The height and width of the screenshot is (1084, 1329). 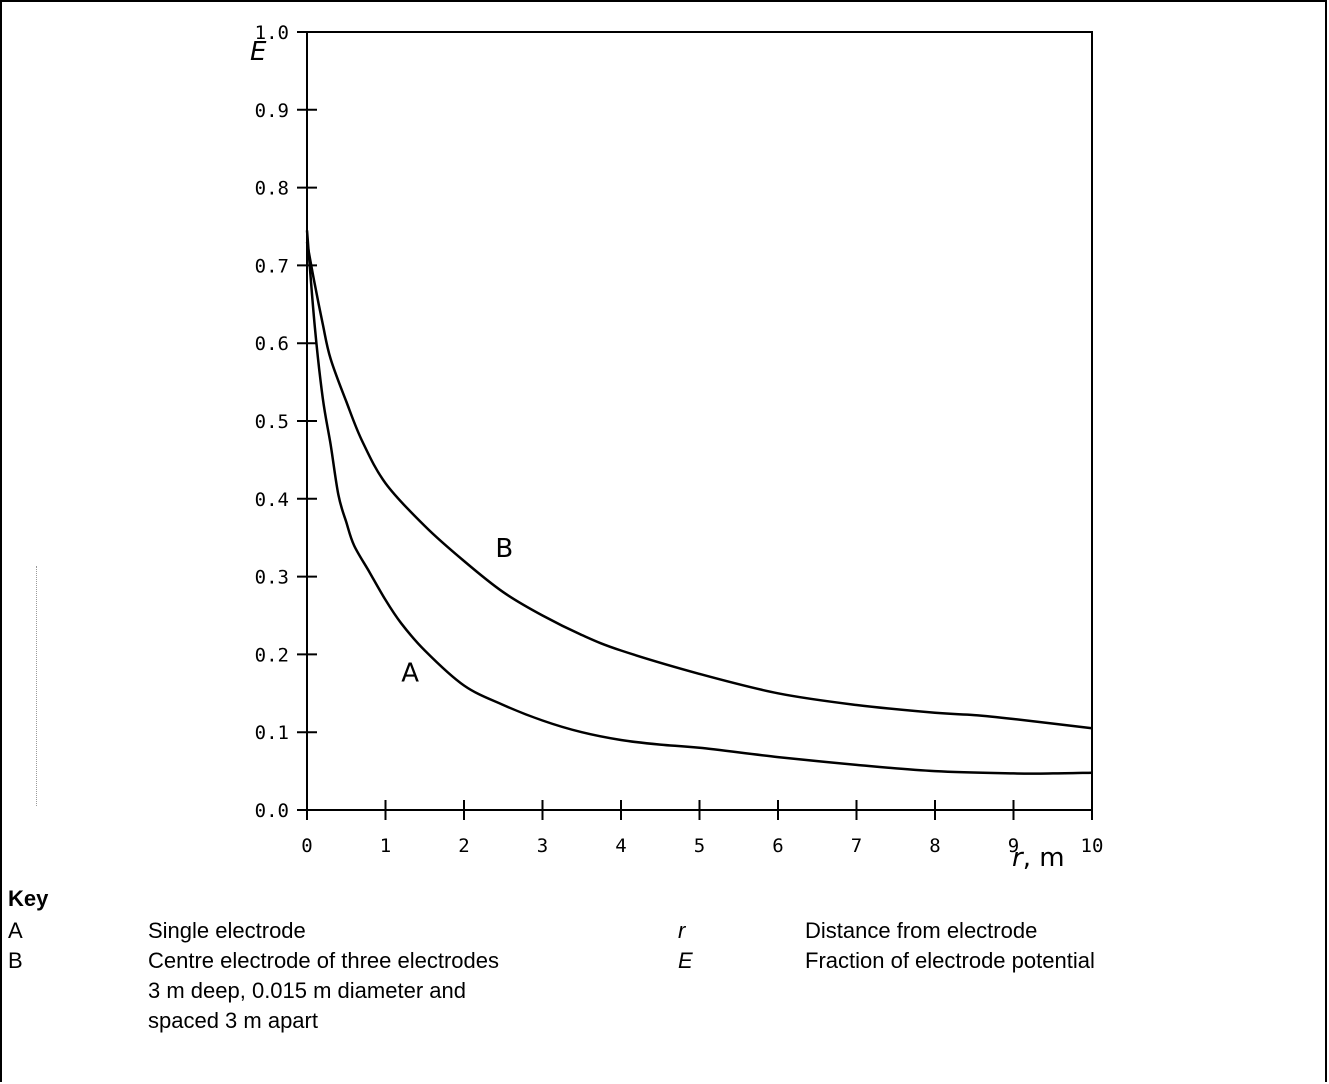 I want to click on x-tick-label-0: 0, so click(x=306, y=846).